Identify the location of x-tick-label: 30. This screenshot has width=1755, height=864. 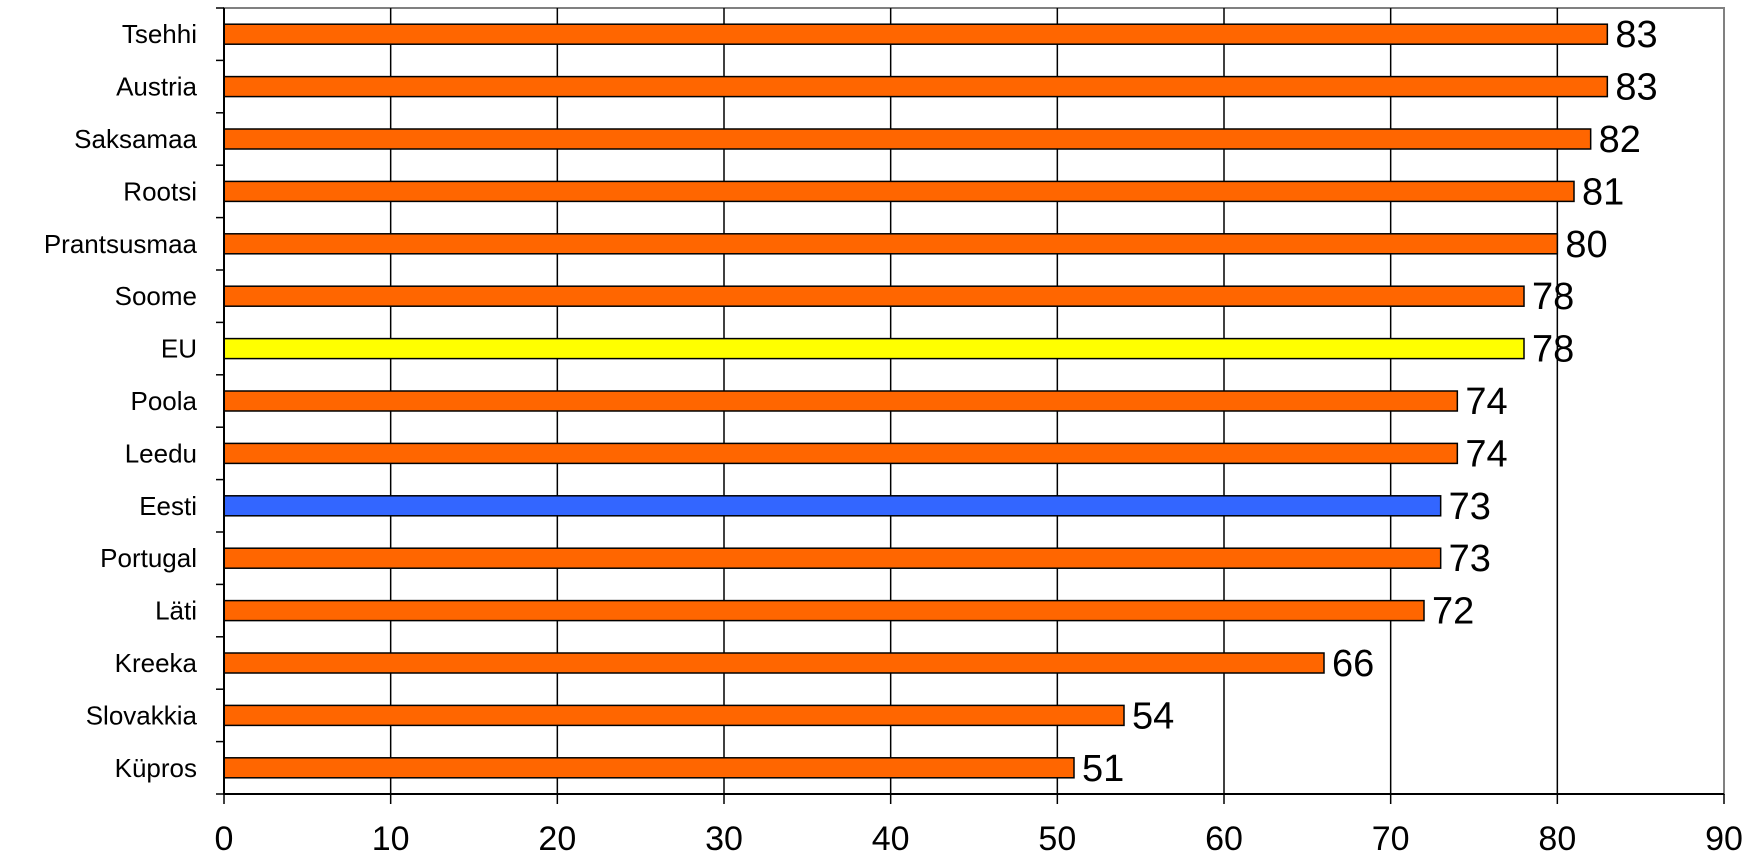
(724, 839).